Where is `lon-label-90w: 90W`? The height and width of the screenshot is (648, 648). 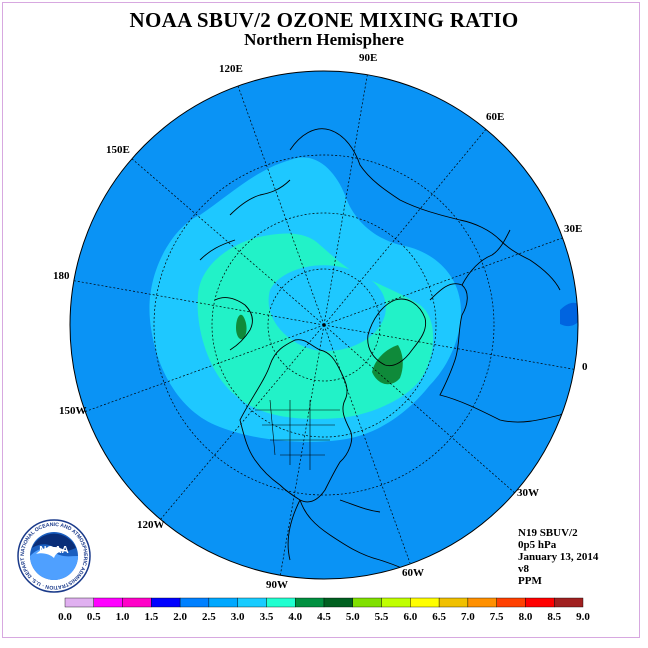
lon-label-90w: 90W is located at coordinates (277, 585).